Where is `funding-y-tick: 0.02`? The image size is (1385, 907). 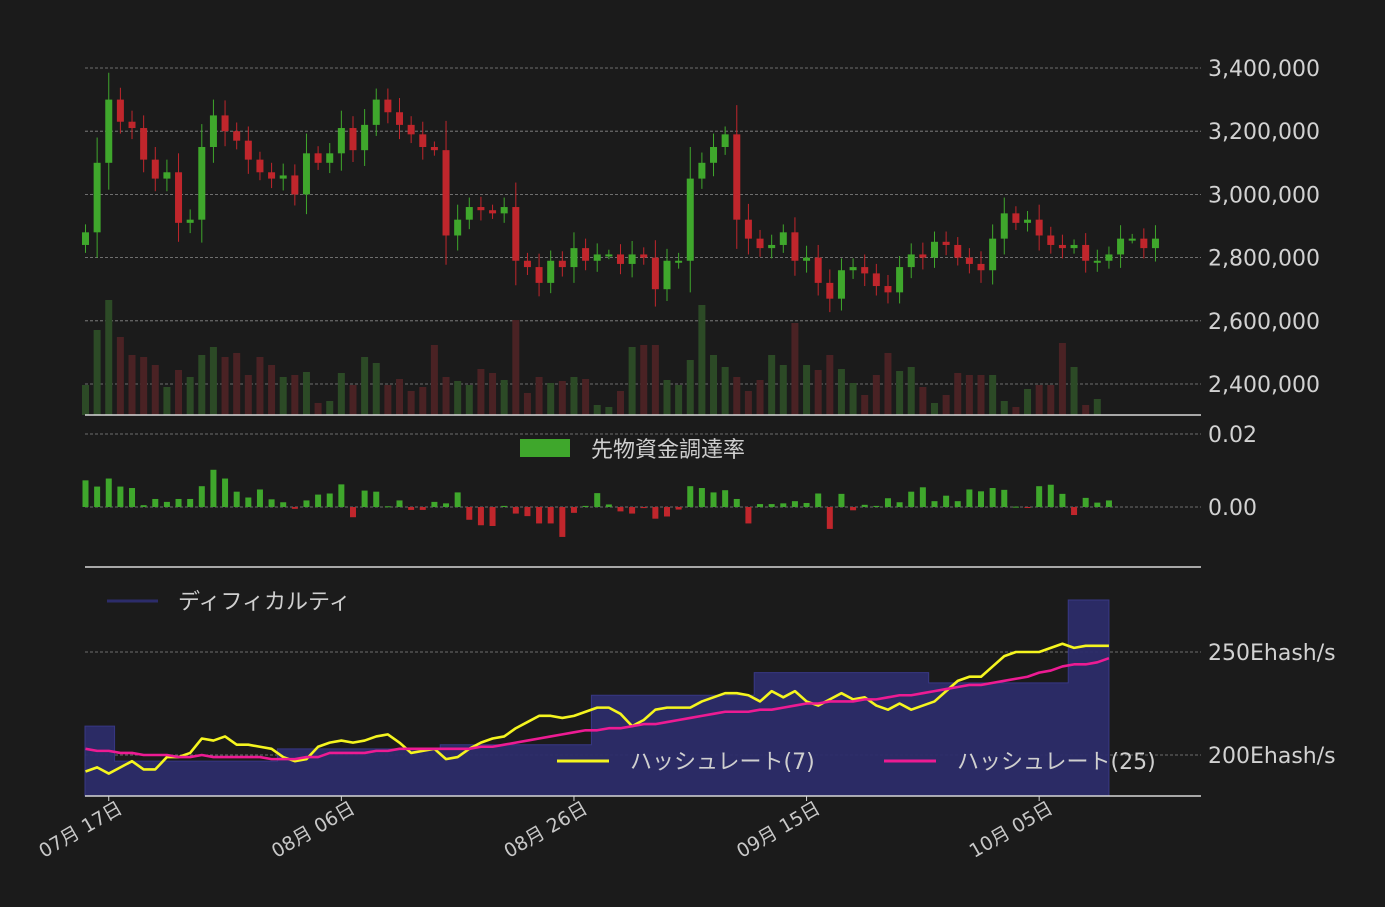 funding-y-tick: 0.02 is located at coordinates (1232, 435).